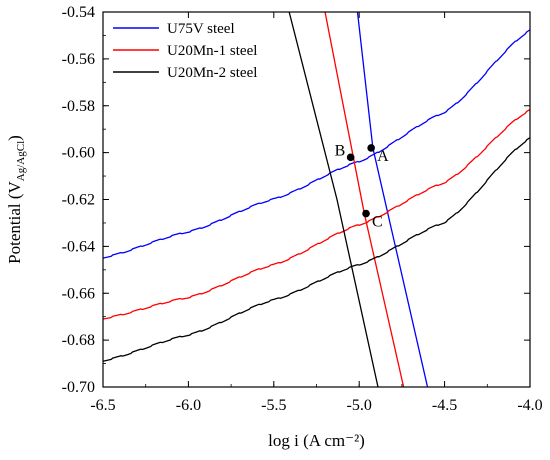  Describe the element at coordinates (14, 138) in the screenshot. I see `y-axis-label-close: )` at that location.